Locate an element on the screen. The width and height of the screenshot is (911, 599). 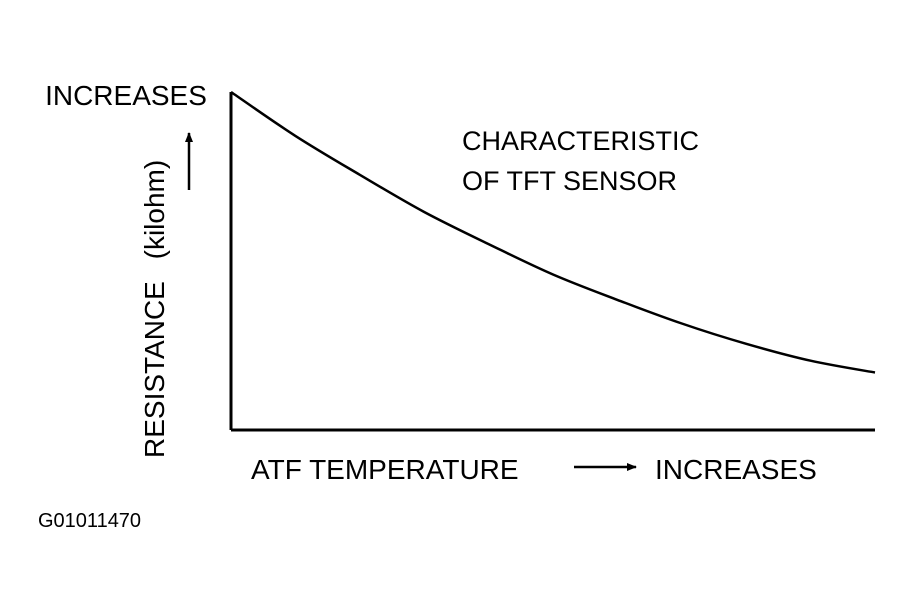
y-axis-top-label: INCREASES is located at coordinates (126, 95).